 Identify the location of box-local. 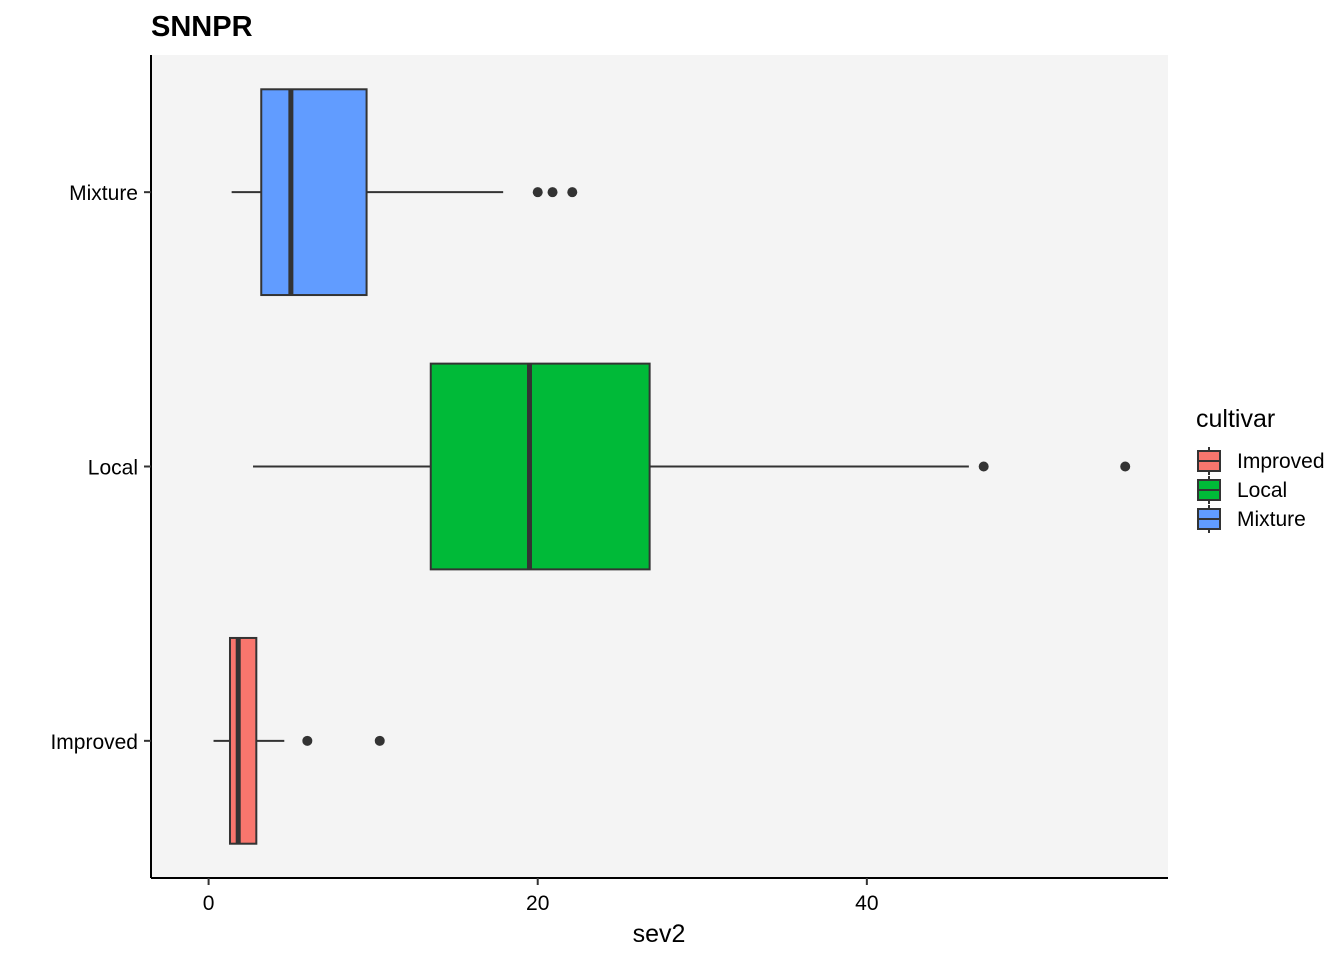
(540, 466).